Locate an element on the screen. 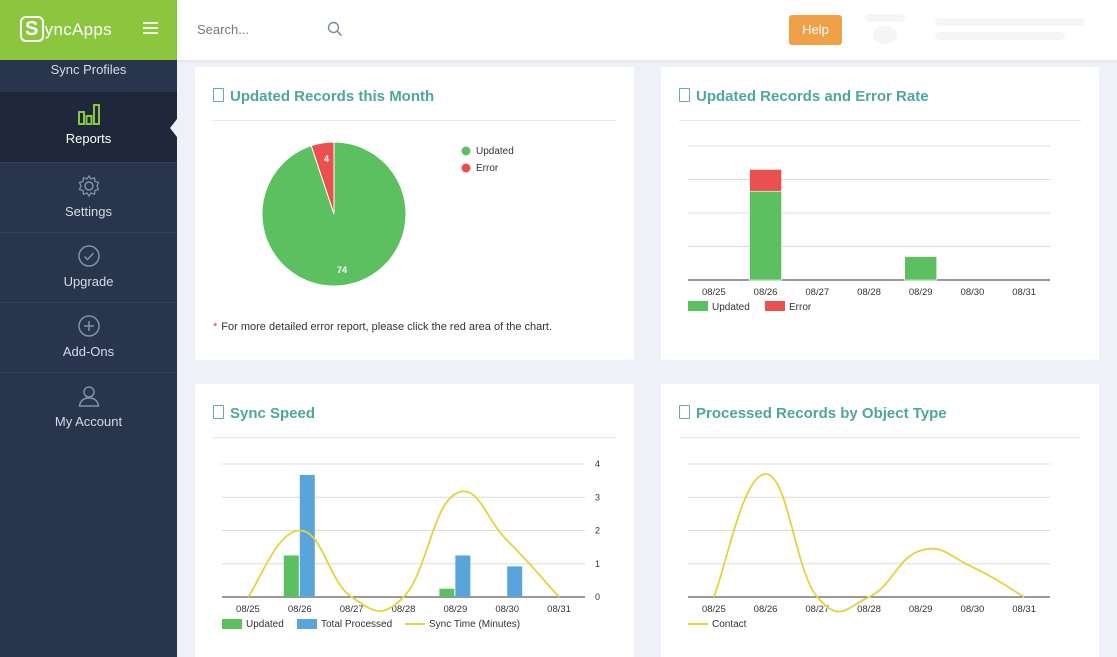  pie-label-error: 4 is located at coordinates (326, 159).